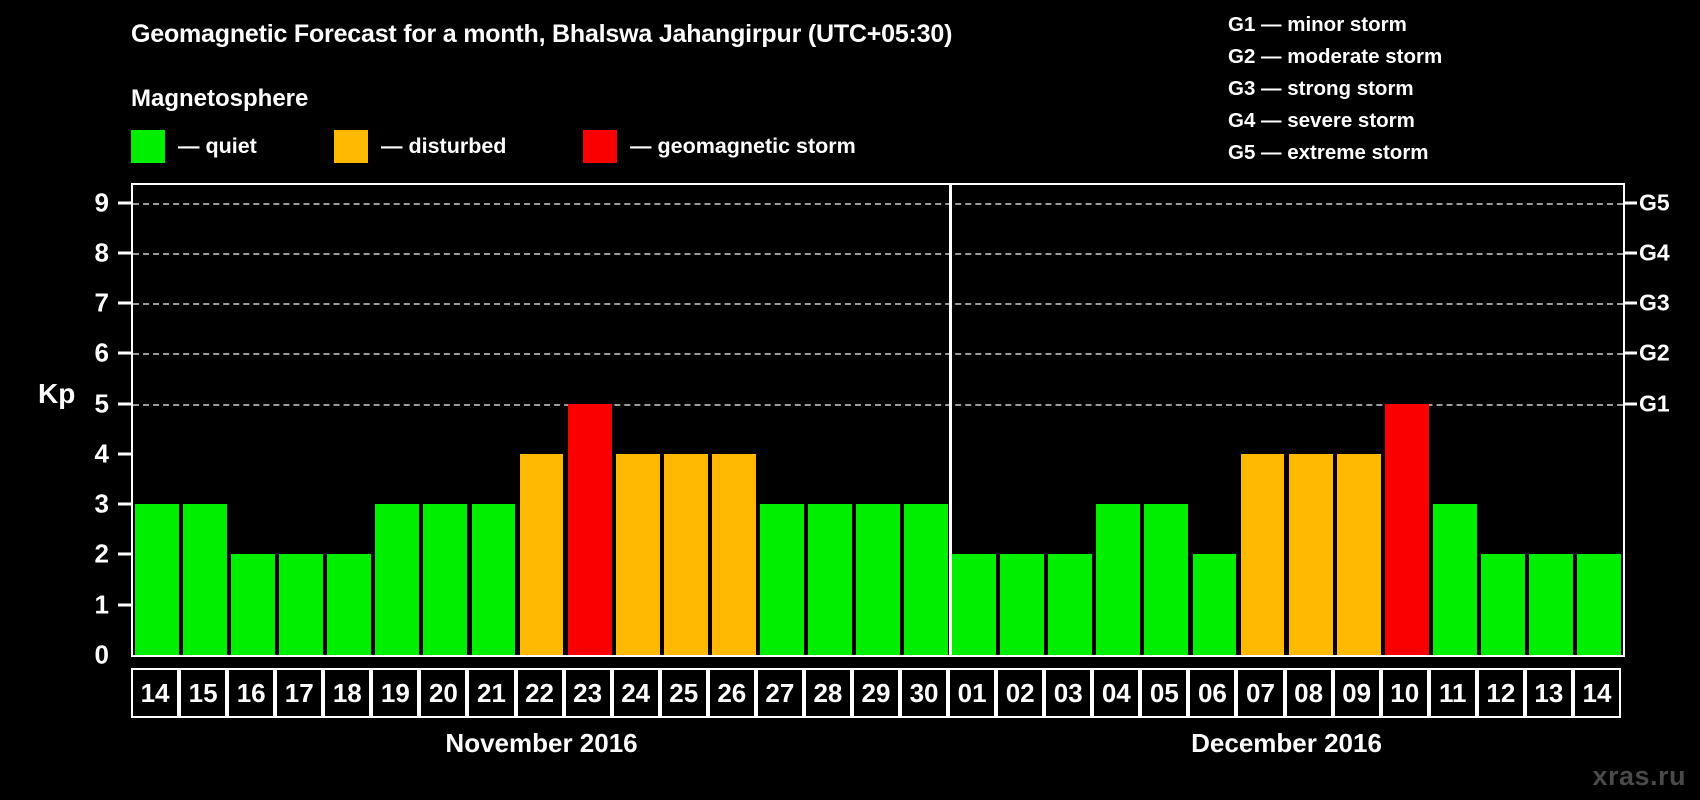 The image size is (1700, 800). Describe the element at coordinates (1548, 693) in the screenshot. I see `day-label-13: 13` at that location.